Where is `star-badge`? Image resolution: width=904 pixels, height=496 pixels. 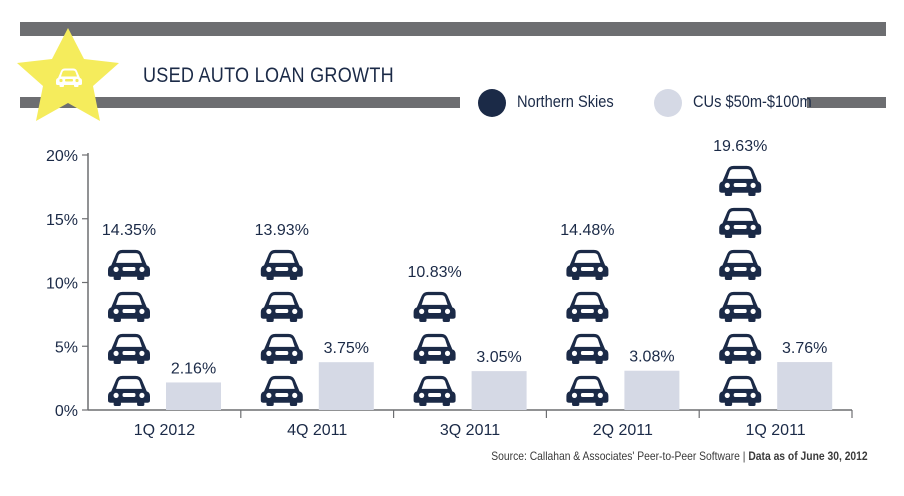 star-badge is located at coordinates (68, 74).